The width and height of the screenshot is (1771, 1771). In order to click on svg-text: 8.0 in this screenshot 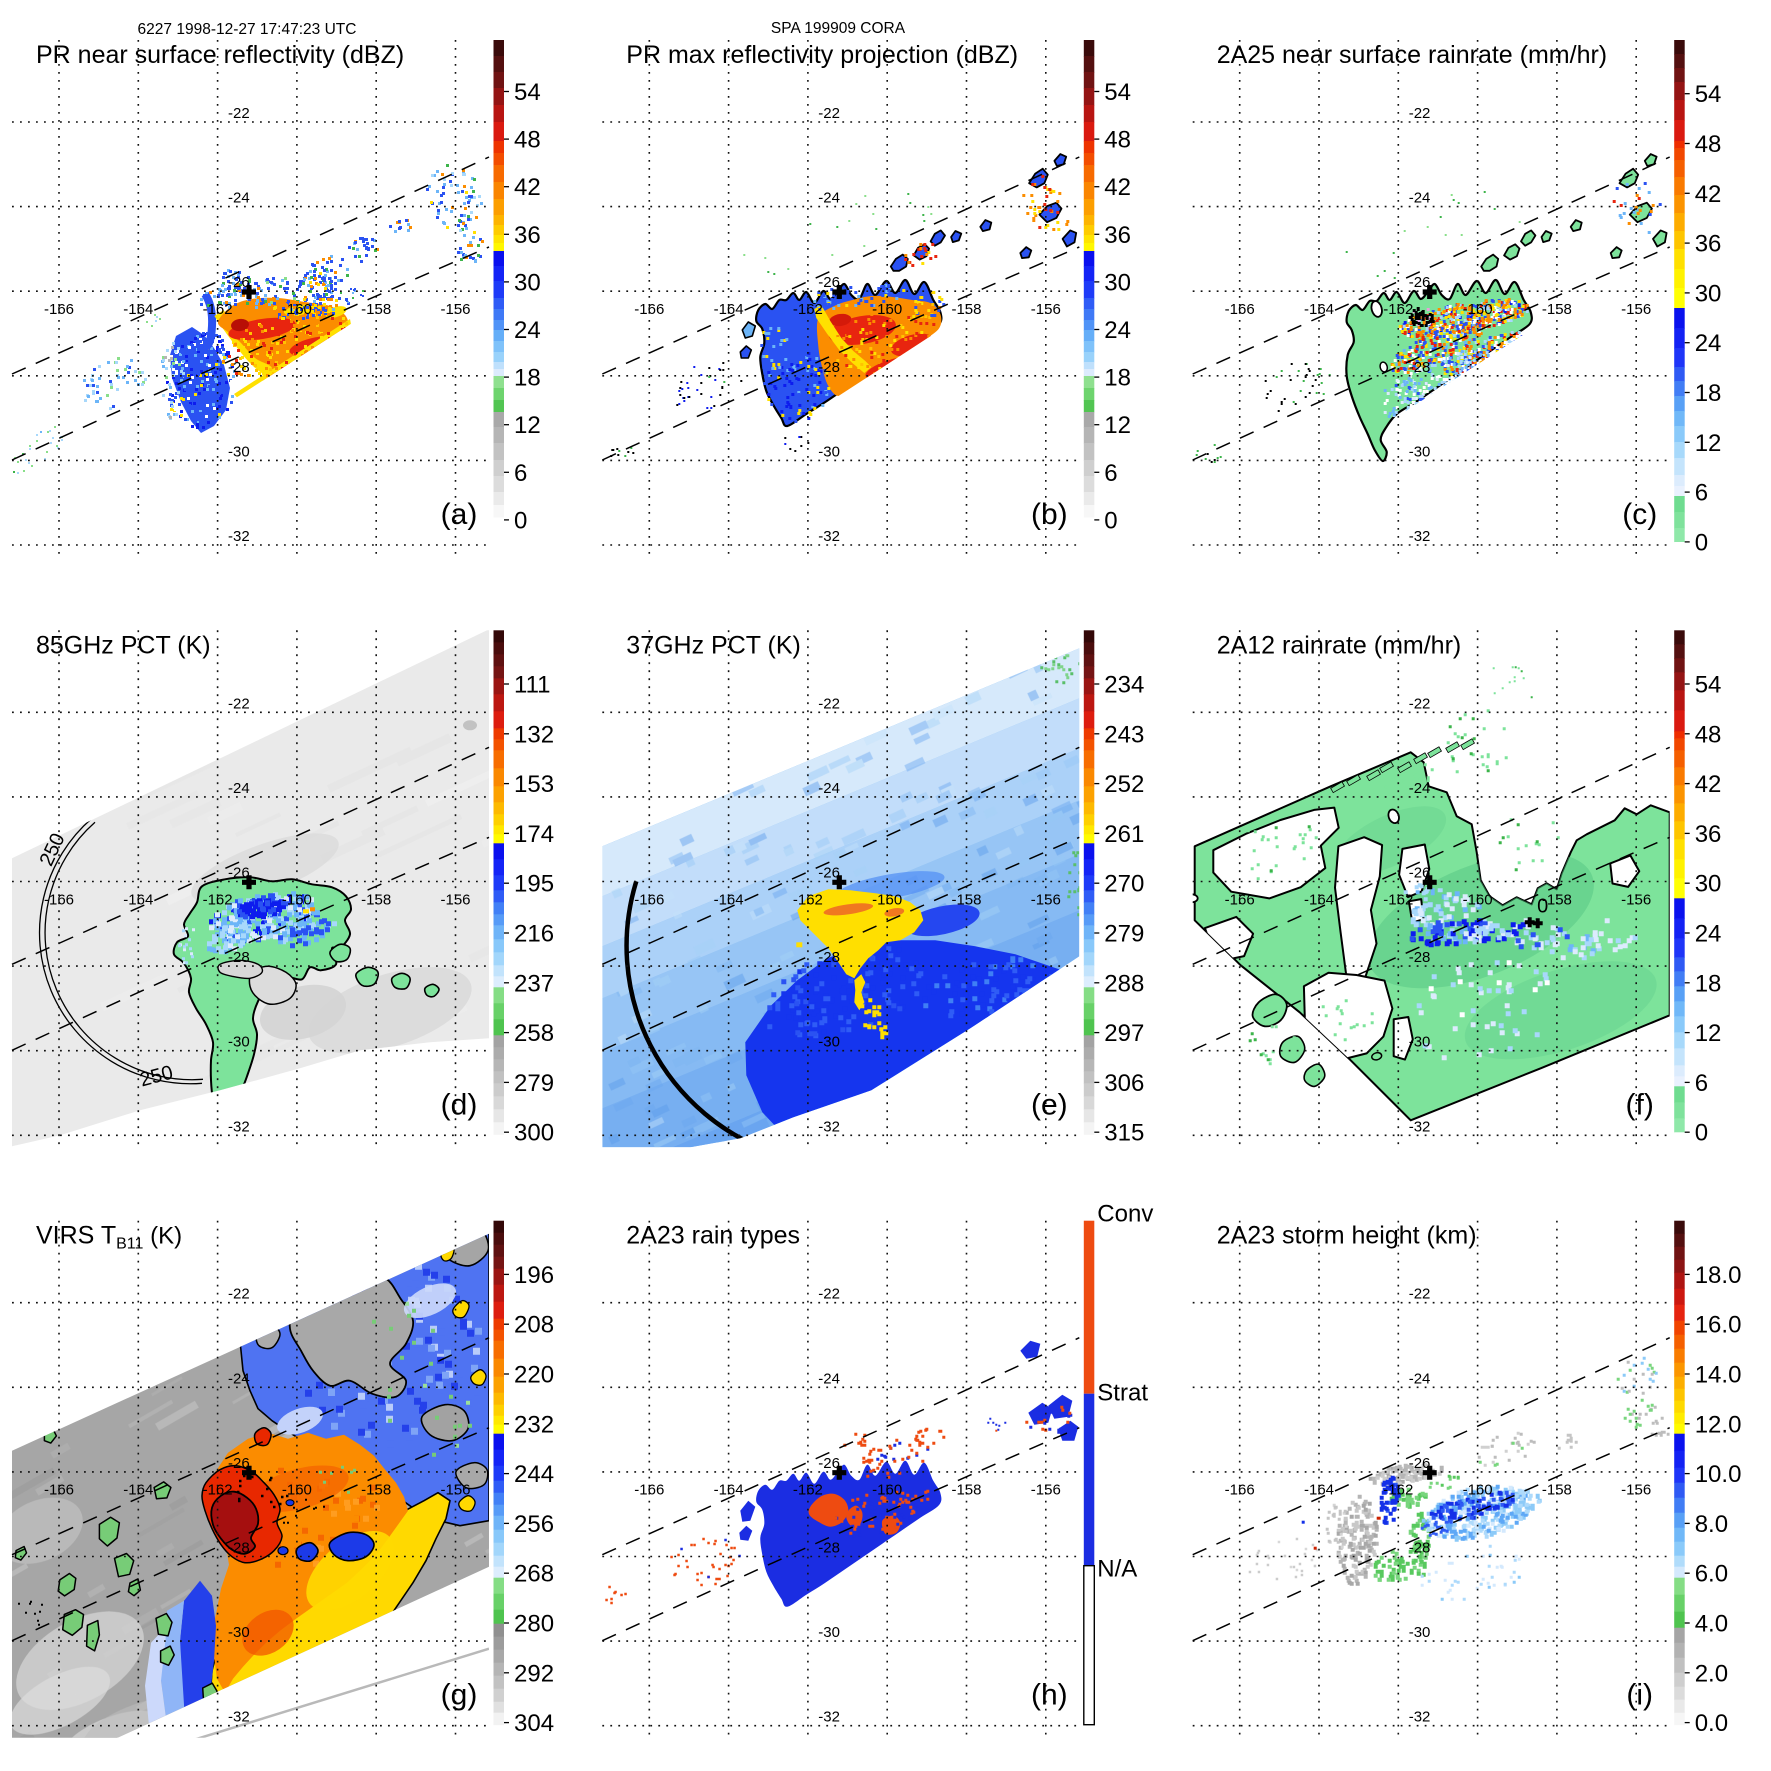, I will do `click(1711, 1524)`.